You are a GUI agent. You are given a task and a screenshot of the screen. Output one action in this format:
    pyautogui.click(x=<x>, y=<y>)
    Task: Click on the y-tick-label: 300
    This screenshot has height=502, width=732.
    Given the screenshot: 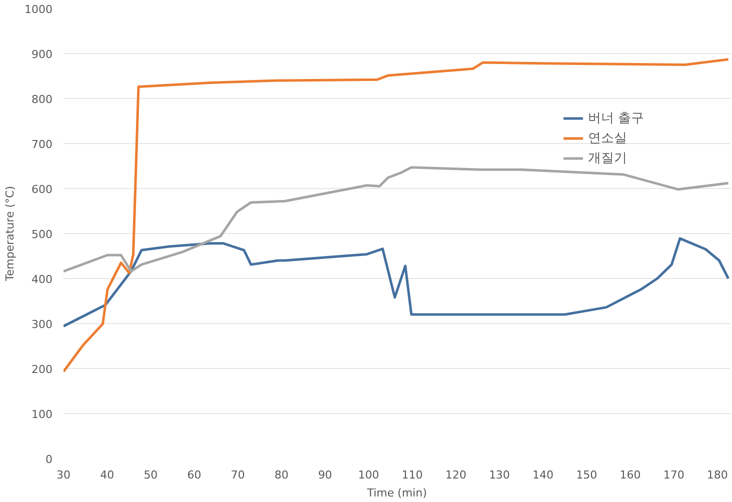 What is the action you would take?
    pyautogui.click(x=42, y=324)
    